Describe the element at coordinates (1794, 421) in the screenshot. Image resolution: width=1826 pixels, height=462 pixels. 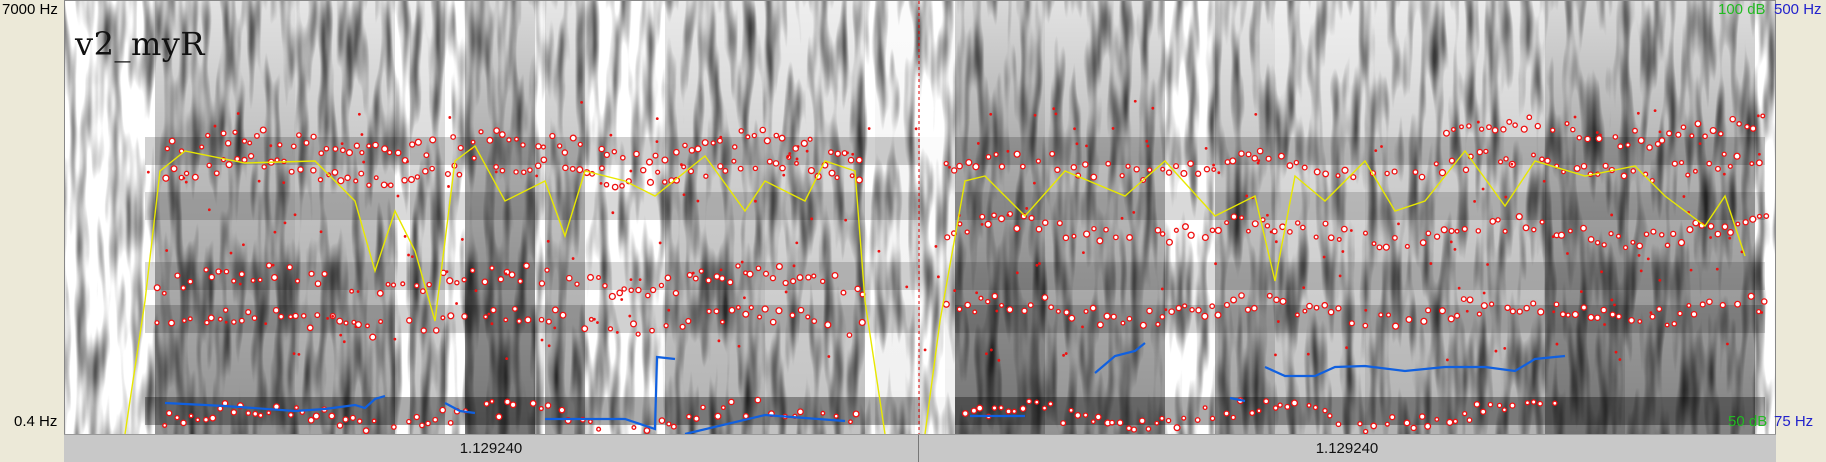
I see `pitch-bottom-label: 75 Hz` at that location.